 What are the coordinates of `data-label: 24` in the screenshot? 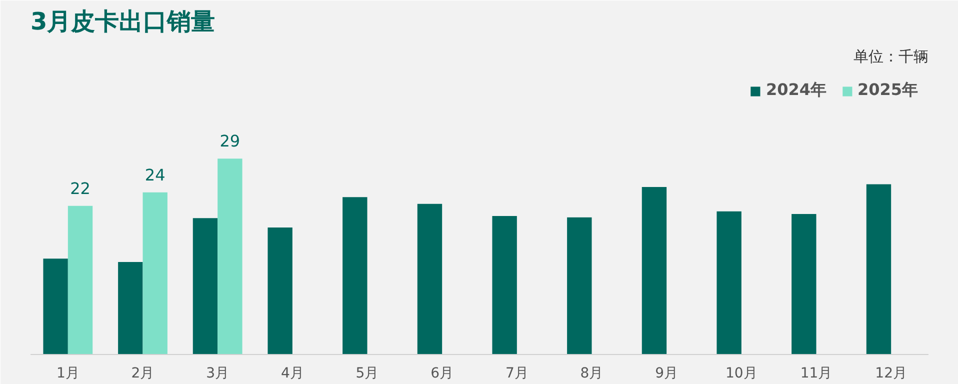 It's located at (155, 174).